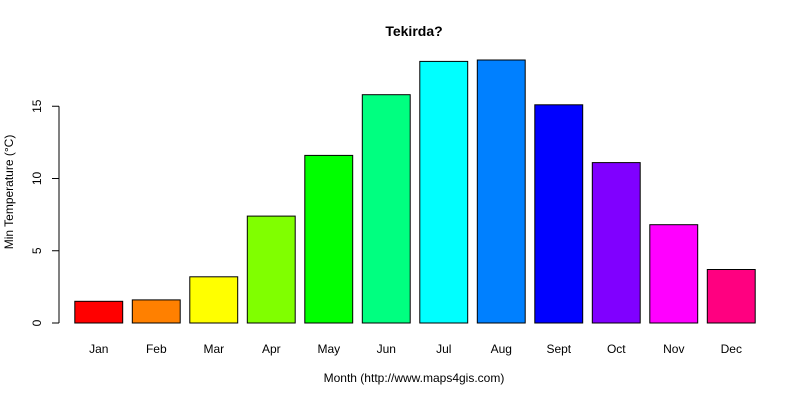 This screenshot has height=400, width=800. Describe the element at coordinates (271, 269) in the screenshot. I see `bar-apr` at that location.